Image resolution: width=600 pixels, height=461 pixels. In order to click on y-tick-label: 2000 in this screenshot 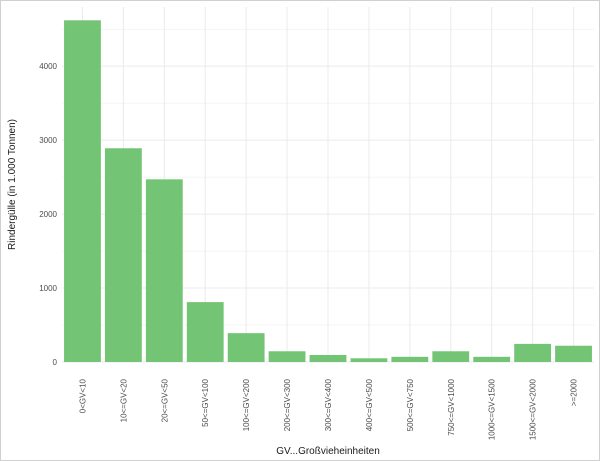, I will do `click(48, 214)`.